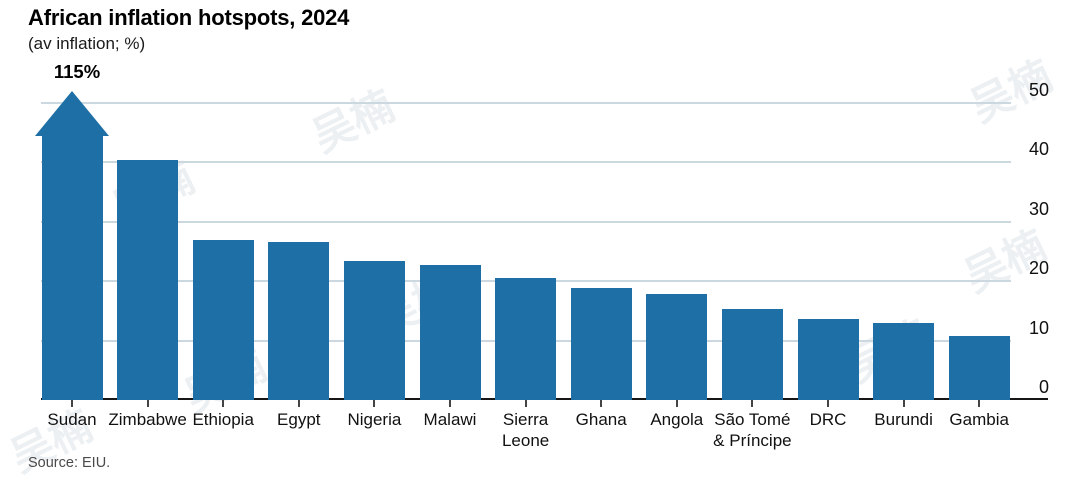 The height and width of the screenshot is (489, 1080). I want to click on x-axis-label-sudan: Sudan, so click(72, 419).